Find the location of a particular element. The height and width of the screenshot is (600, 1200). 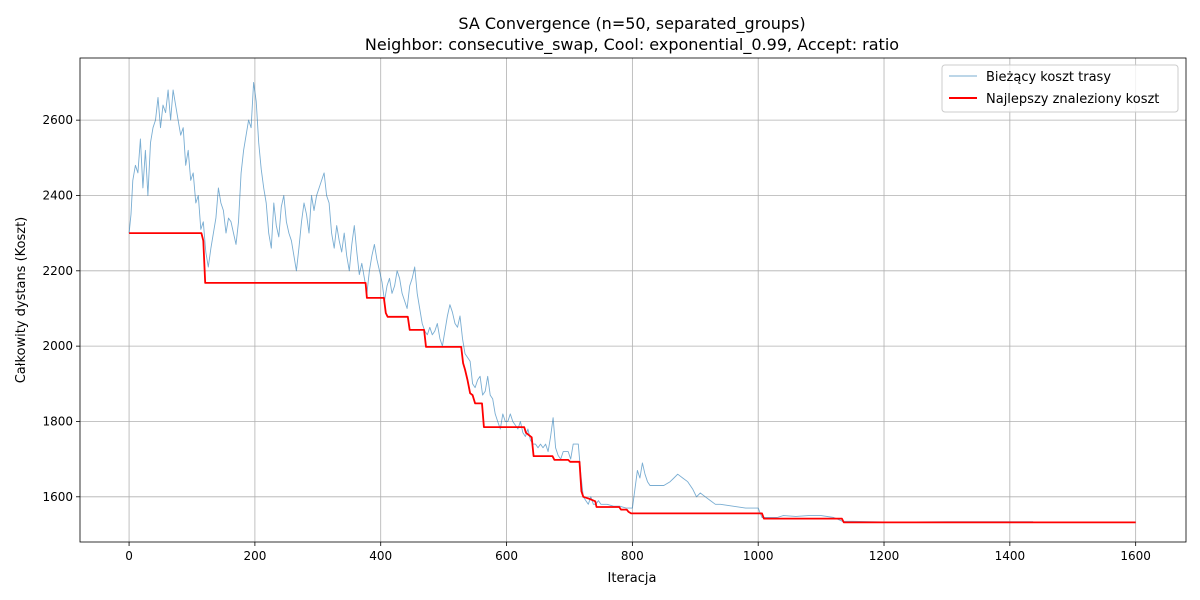

y-tick-label: 1800 is located at coordinates (57, 421).